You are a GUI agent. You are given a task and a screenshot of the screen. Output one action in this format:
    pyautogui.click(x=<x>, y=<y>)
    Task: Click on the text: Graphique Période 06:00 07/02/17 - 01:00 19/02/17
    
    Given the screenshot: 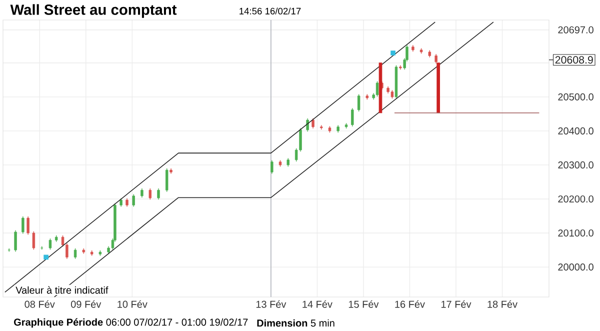 What is the action you would take?
    pyautogui.click(x=131, y=323)
    